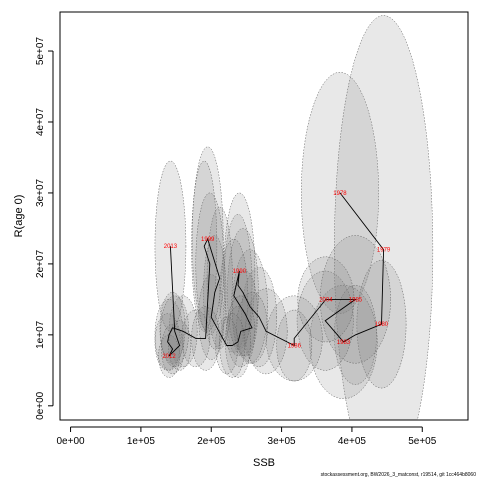 The height and width of the screenshot is (480, 480). Describe the element at coordinates (19, 216) in the screenshot. I see `y-axis-title: R(age 0)` at that location.